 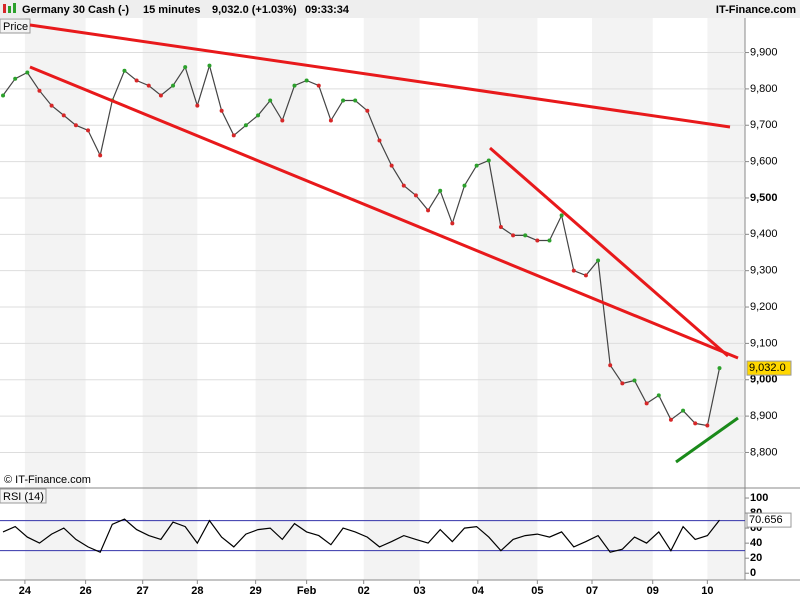 I want to click on x-tick-label: 27, so click(x=143, y=591).